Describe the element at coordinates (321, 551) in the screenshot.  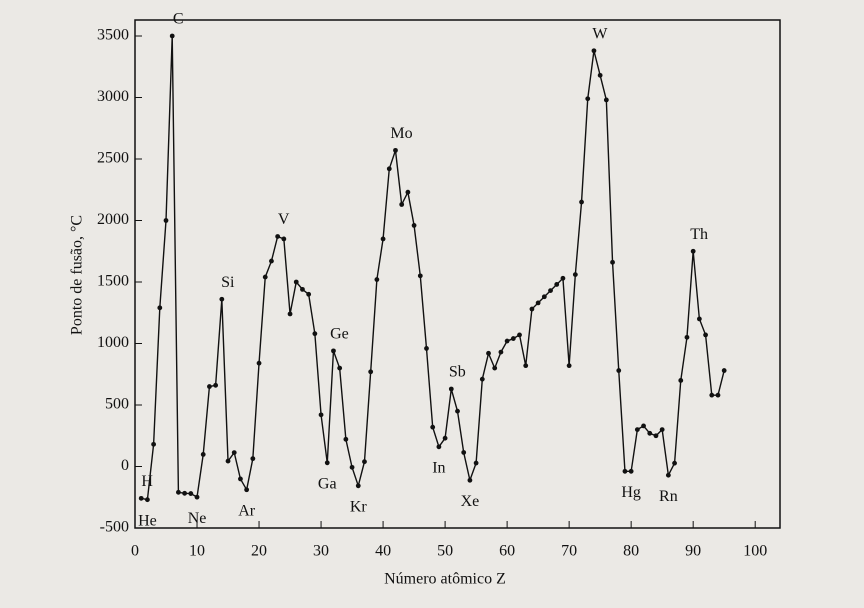
I see `x-tick-label: 30` at that location.